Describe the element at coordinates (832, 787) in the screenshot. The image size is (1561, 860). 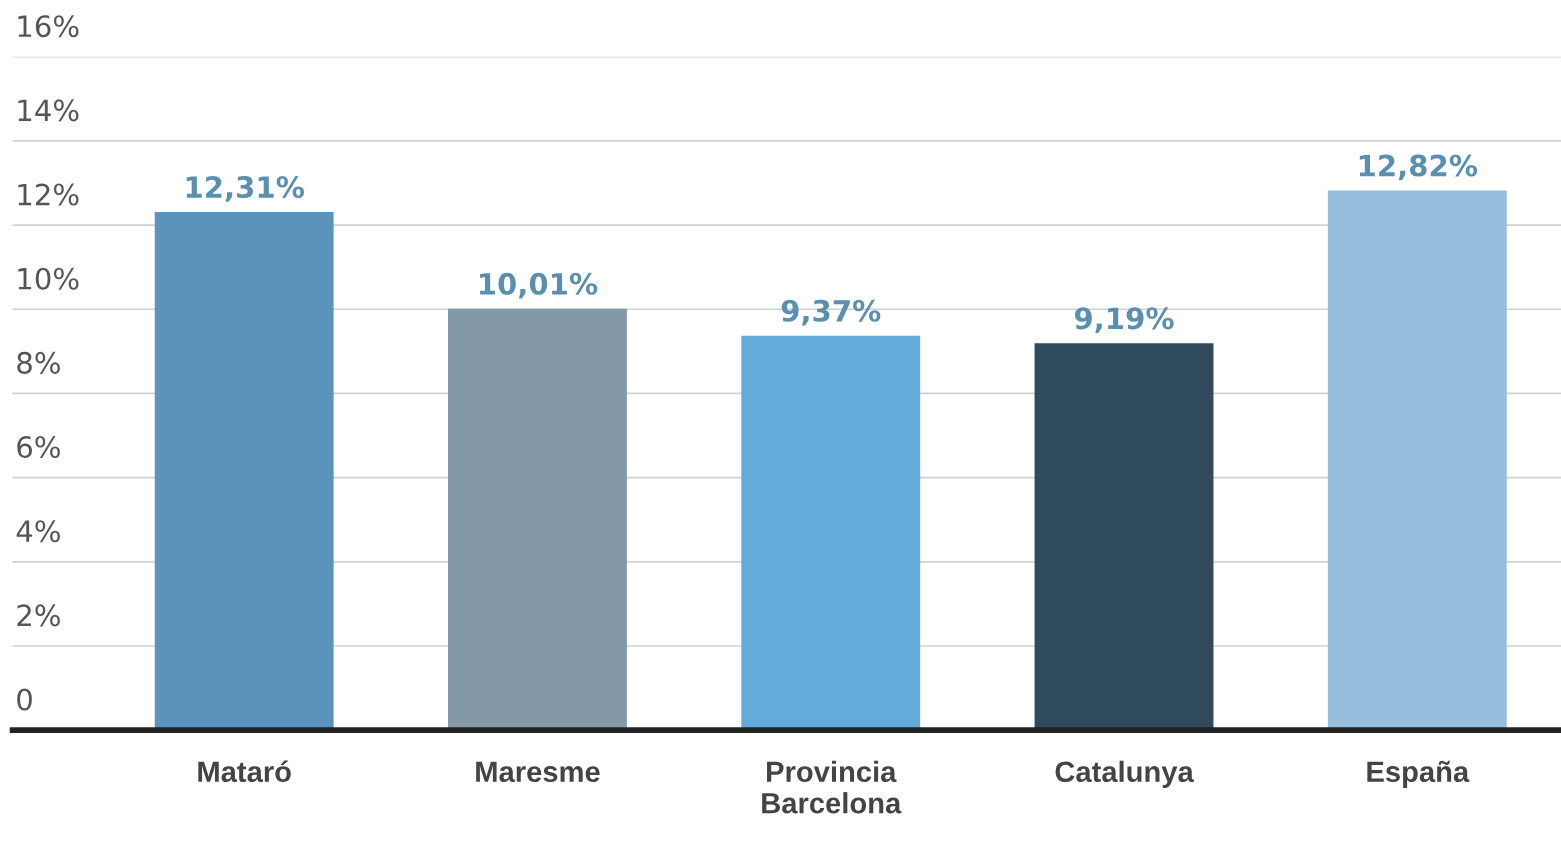
I see `x-tick-label: Provincia Barcelona` at that location.